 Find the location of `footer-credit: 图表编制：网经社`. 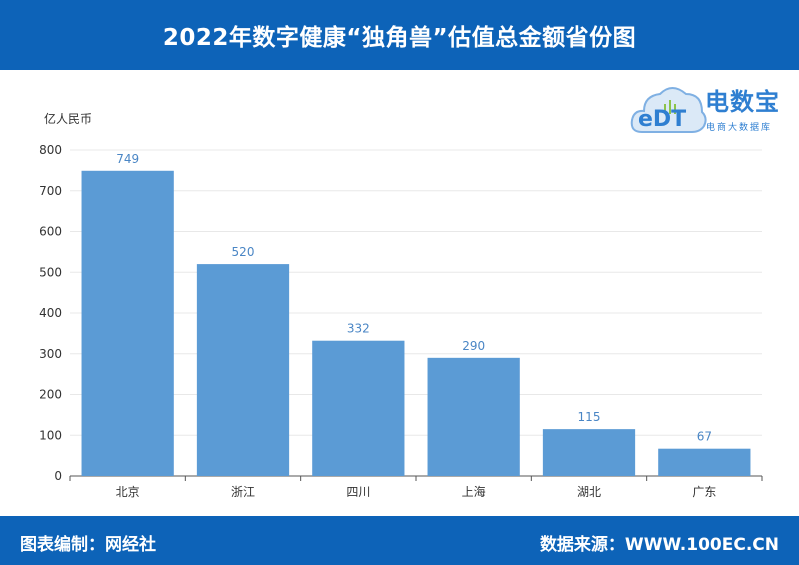

footer-credit: 图表编制：网经社 is located at coordinates (88, 545).